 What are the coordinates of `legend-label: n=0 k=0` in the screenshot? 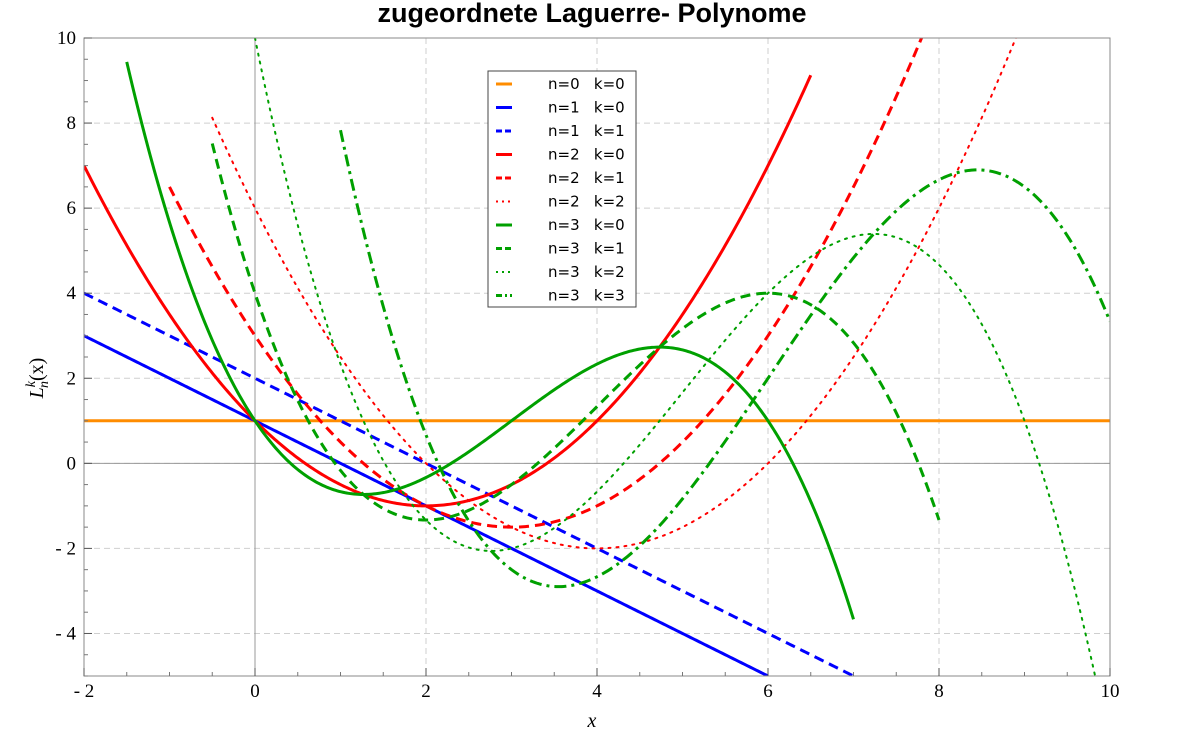 It's located at (586, 84).